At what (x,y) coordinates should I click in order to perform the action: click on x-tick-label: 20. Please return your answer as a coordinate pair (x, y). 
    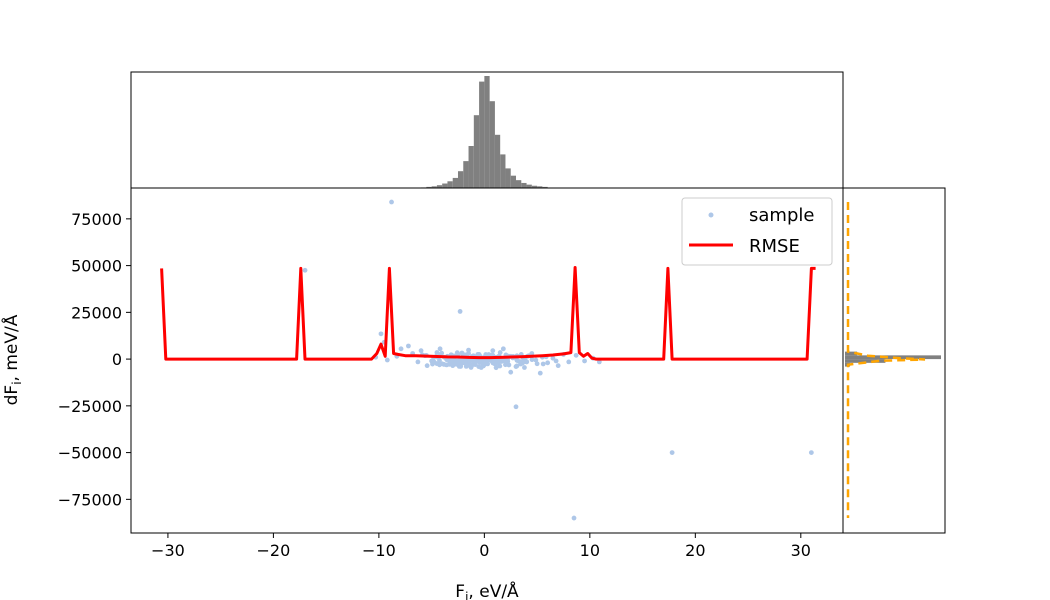
    Looking at the image, I should click on (695, 550).